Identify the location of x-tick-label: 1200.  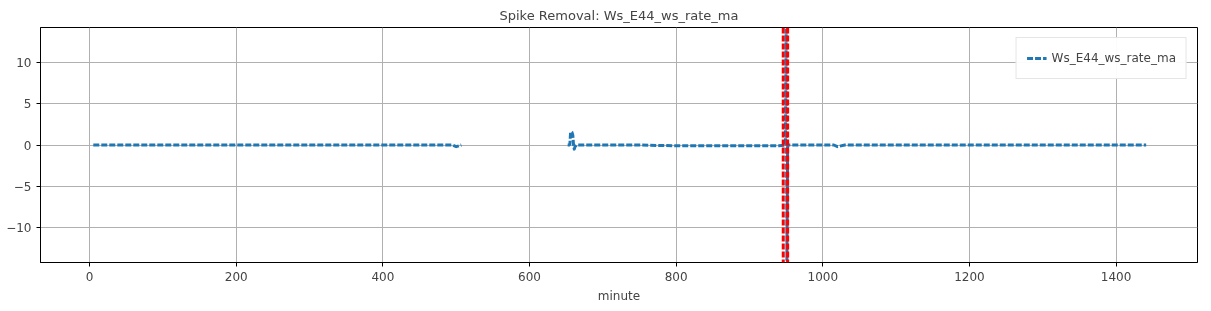
(969, 276).